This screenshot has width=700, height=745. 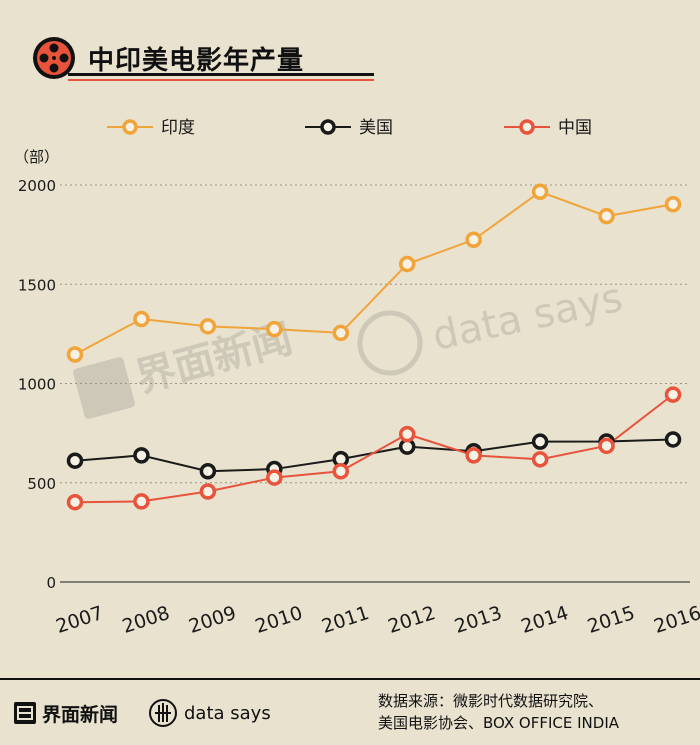 What do you see at coordinates (611, 620) in the screenshot?
I see `x-tick-label: 2015` at bounding box center [611, 620].